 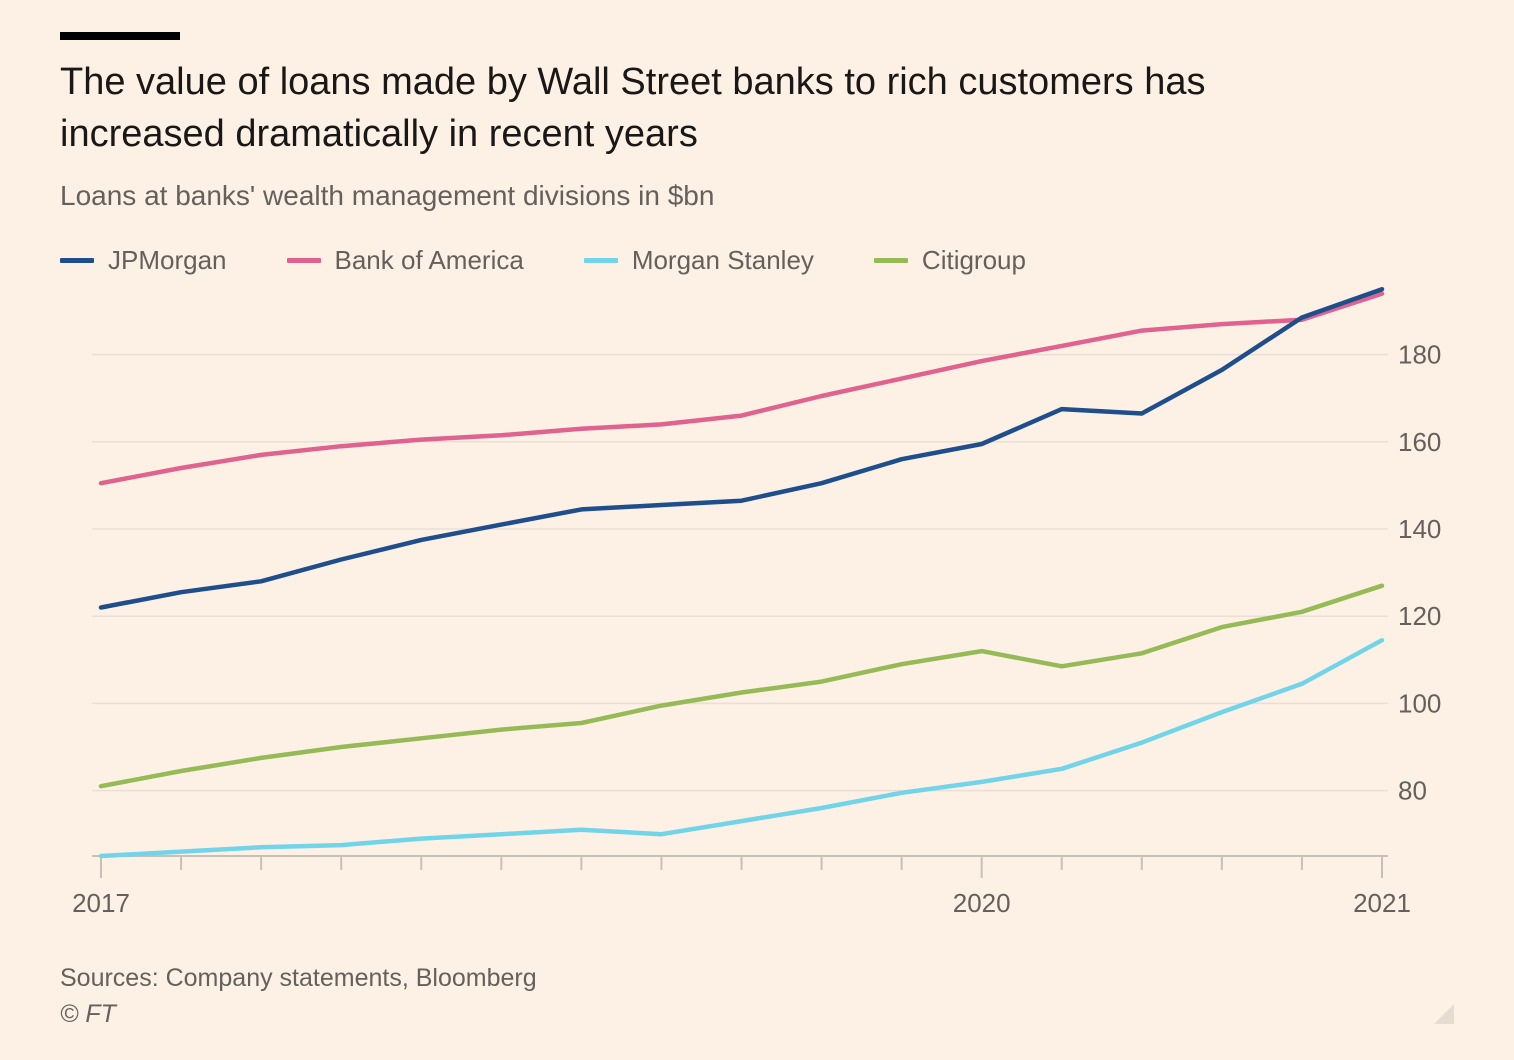 I want to click on legend-label-bank-of-america: Bank of America, so click(x=429, y=259).